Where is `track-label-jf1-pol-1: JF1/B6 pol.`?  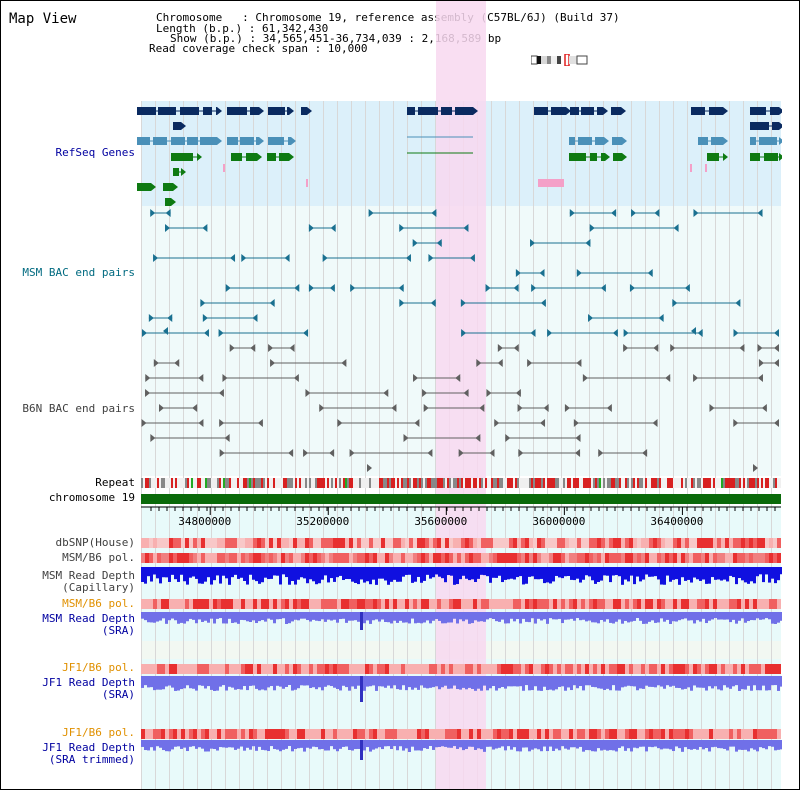 track-label-jf1-pol-1: JF1/B6 pol. is located at coordinates (98, 667).